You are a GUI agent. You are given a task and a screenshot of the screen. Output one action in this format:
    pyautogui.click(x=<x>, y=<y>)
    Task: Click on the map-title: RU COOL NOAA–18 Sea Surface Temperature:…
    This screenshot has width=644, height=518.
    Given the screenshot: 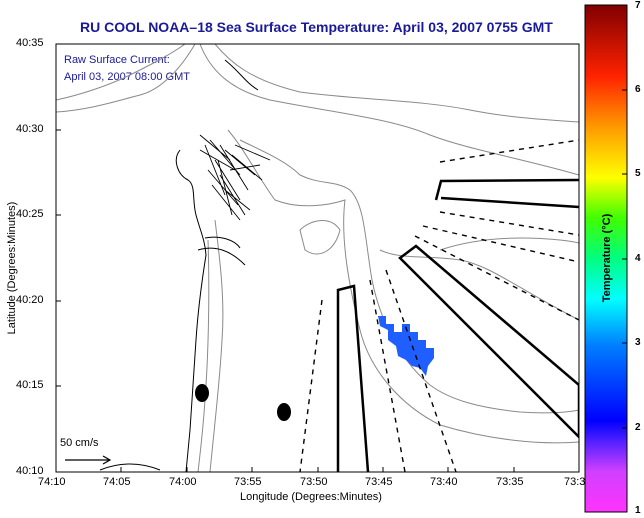 What is the action you would take?
    pyautogui.click(x=316, y=27)
    